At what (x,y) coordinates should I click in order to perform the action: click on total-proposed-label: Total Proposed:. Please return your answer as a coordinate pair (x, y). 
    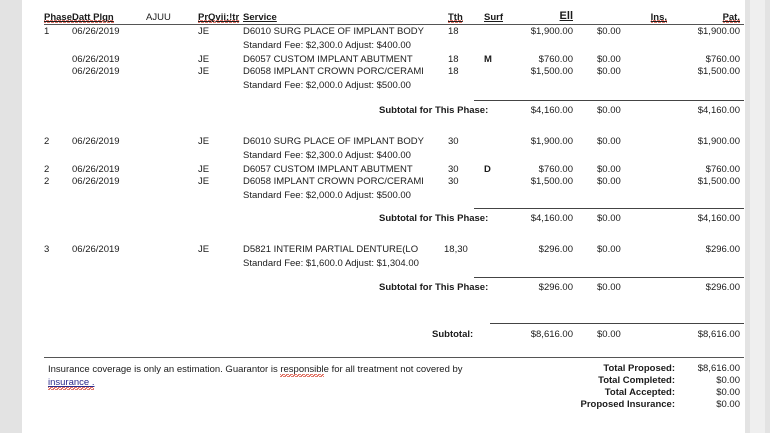
    Looking at the image, I should click on (639, 368).